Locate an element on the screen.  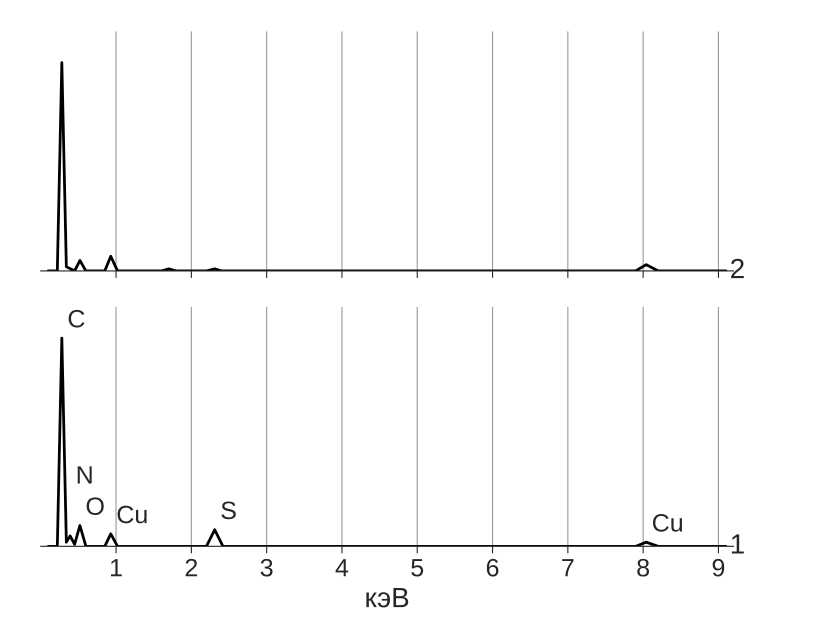
x-tick-label: 1 is located at coordinates (116, 567).